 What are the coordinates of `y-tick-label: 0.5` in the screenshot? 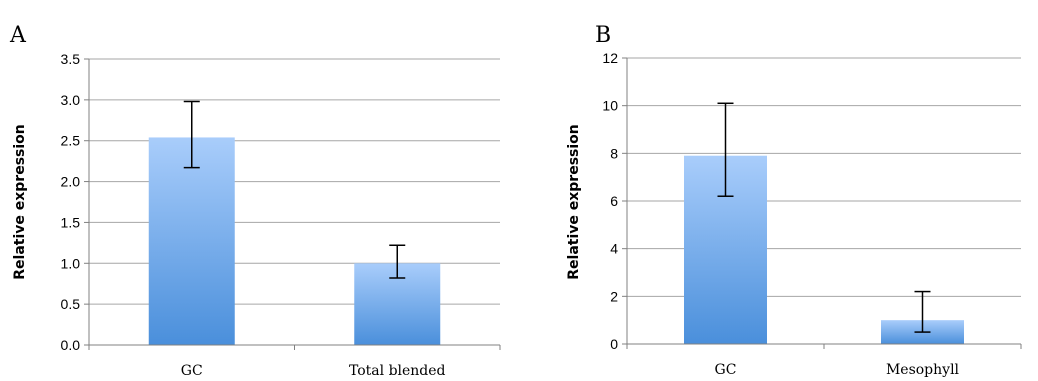 It's located at (71, 304).